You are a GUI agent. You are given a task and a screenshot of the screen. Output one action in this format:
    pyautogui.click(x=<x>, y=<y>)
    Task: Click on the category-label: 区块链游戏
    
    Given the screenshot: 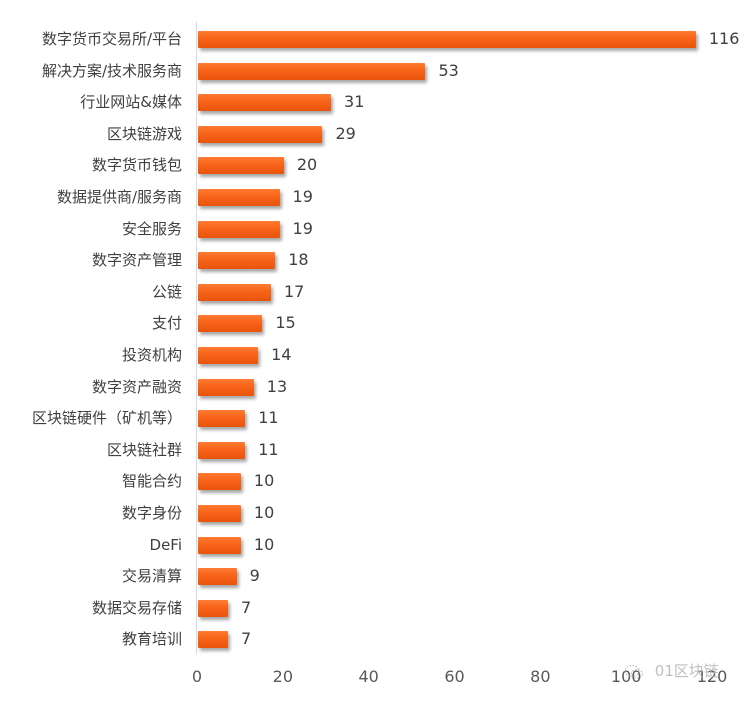 What is the action you would take?
    pyautogui.click(x=144, y=133)
    